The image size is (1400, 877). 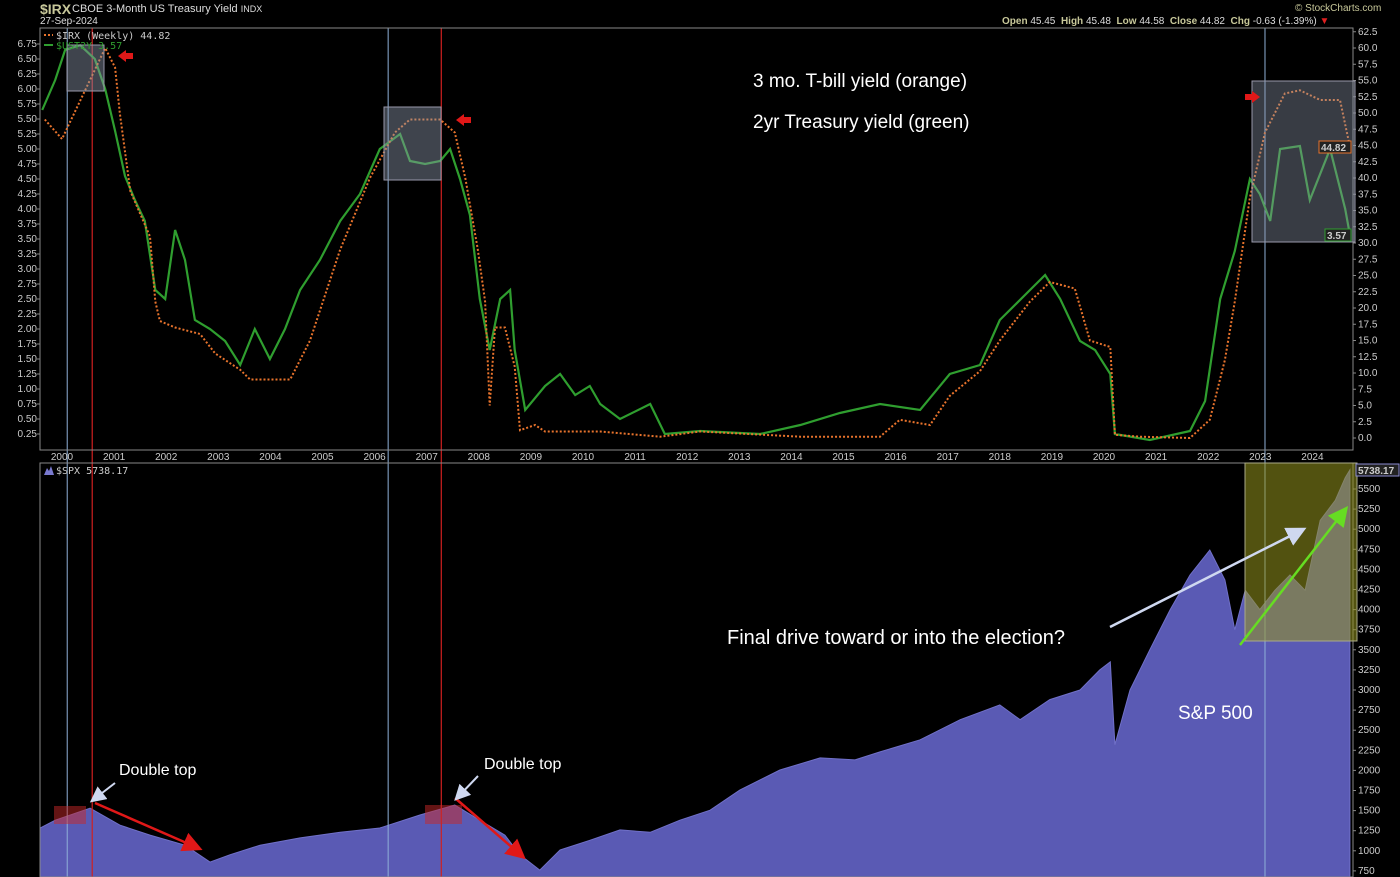 What do you see at coordinates (739, 457) in the screenshot?
I see `x-axis-year-label: 2013` at bounding box center [739, 457].